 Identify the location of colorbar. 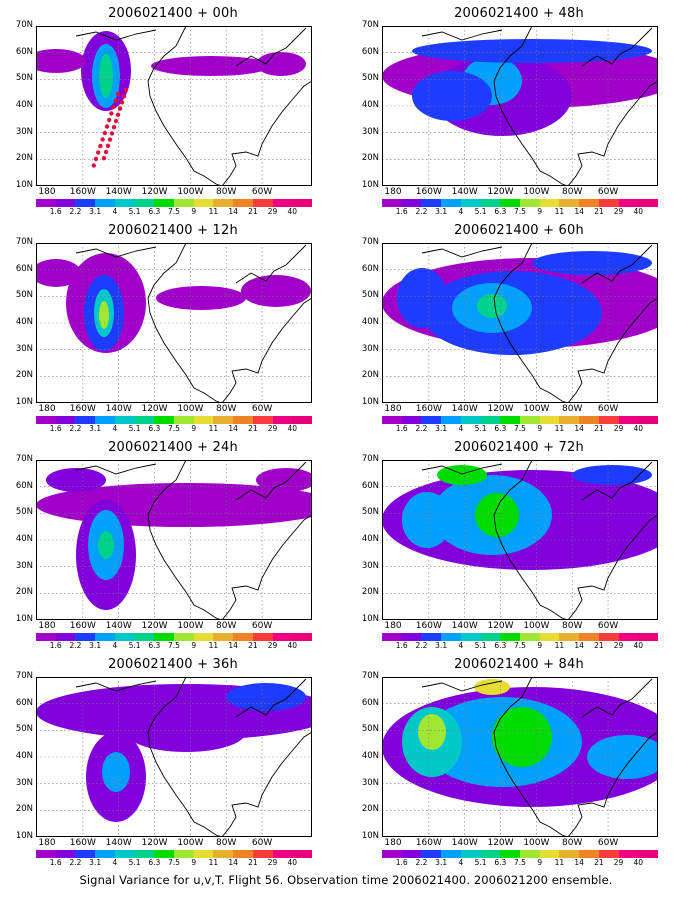
(174, 420).